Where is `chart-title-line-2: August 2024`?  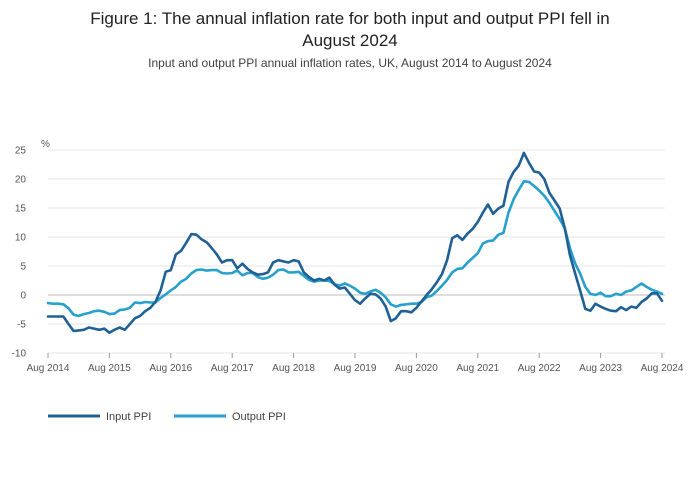 chart-title-line-2: August 2024 is located at coordinates (350, 40).